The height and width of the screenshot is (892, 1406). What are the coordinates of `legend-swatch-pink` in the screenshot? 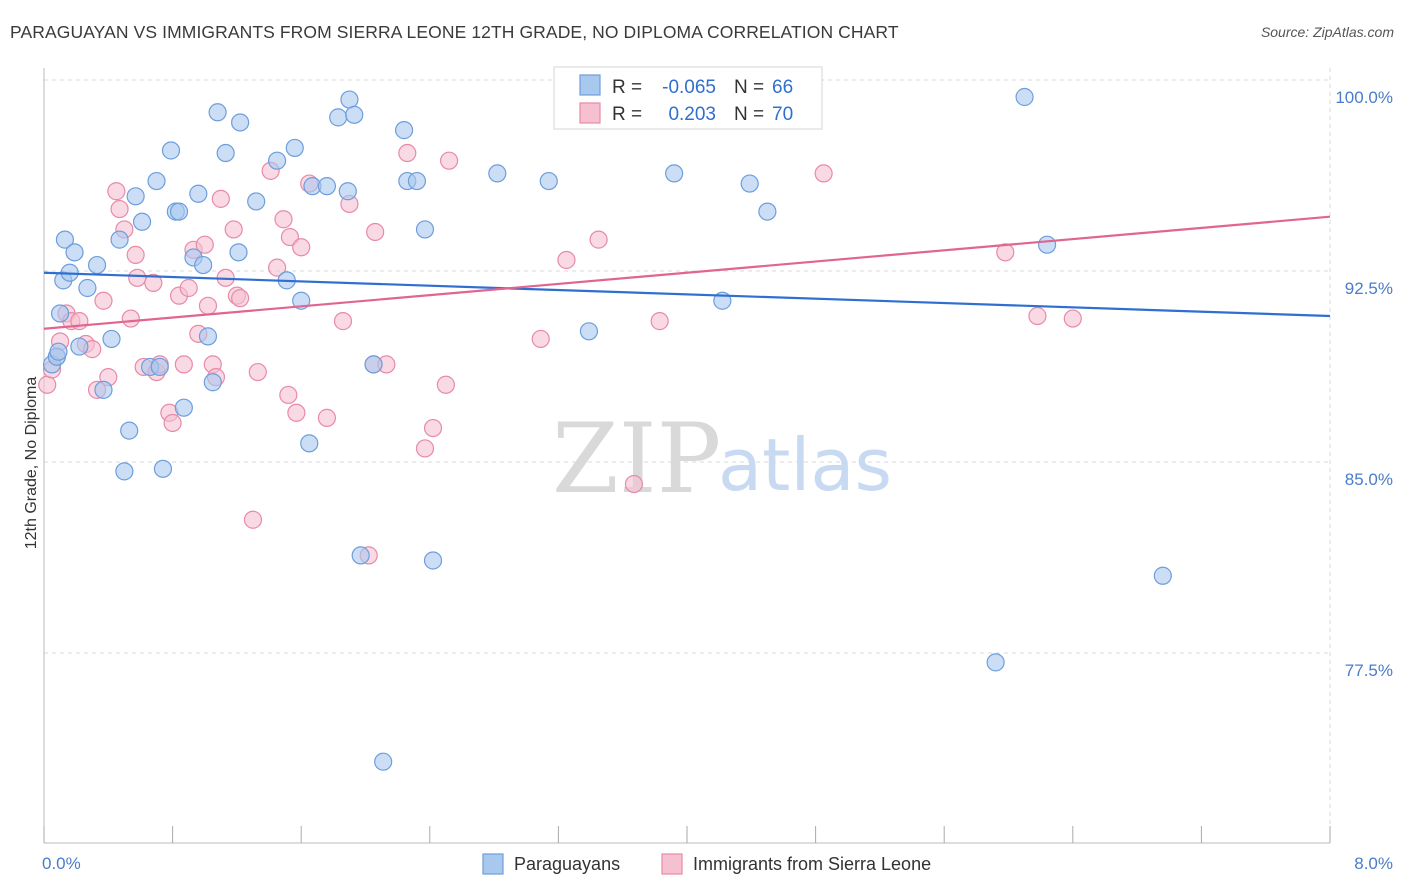 It's located at (590, 113).